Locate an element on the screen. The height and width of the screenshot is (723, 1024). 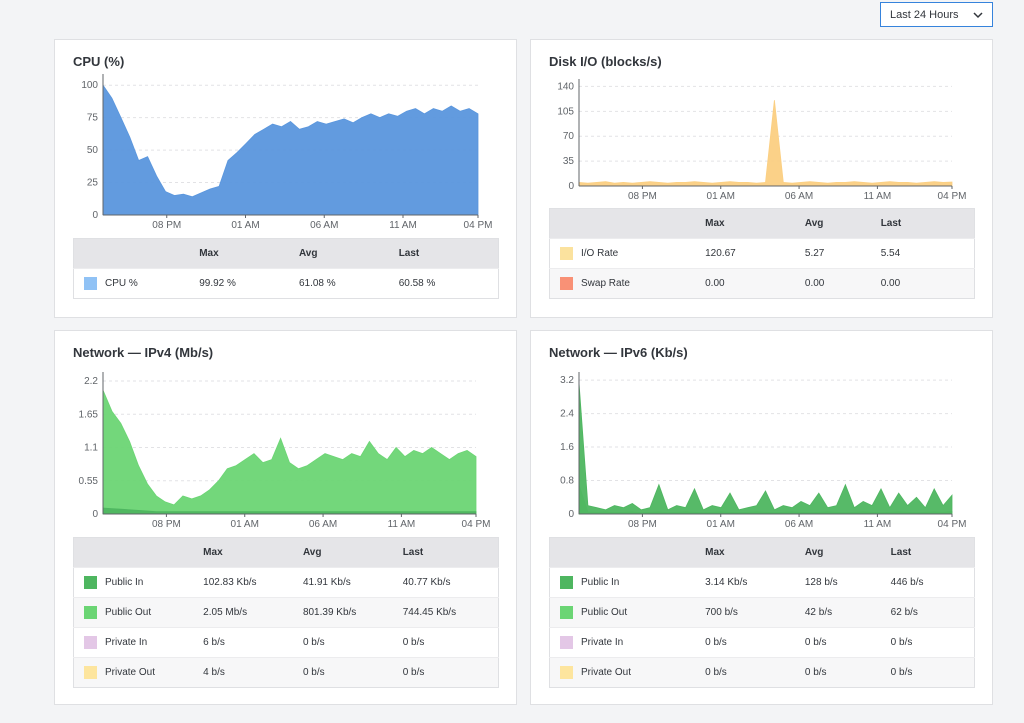
legend-max-value: 0.00 is located at coordinates (755, 283).